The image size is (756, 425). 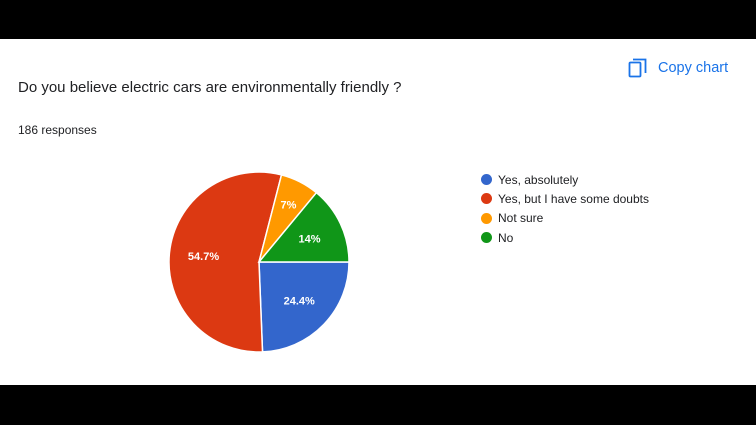 I want to click on pie-slice-yes-but-i-have-some-doubts, so click(x=225, y=262).